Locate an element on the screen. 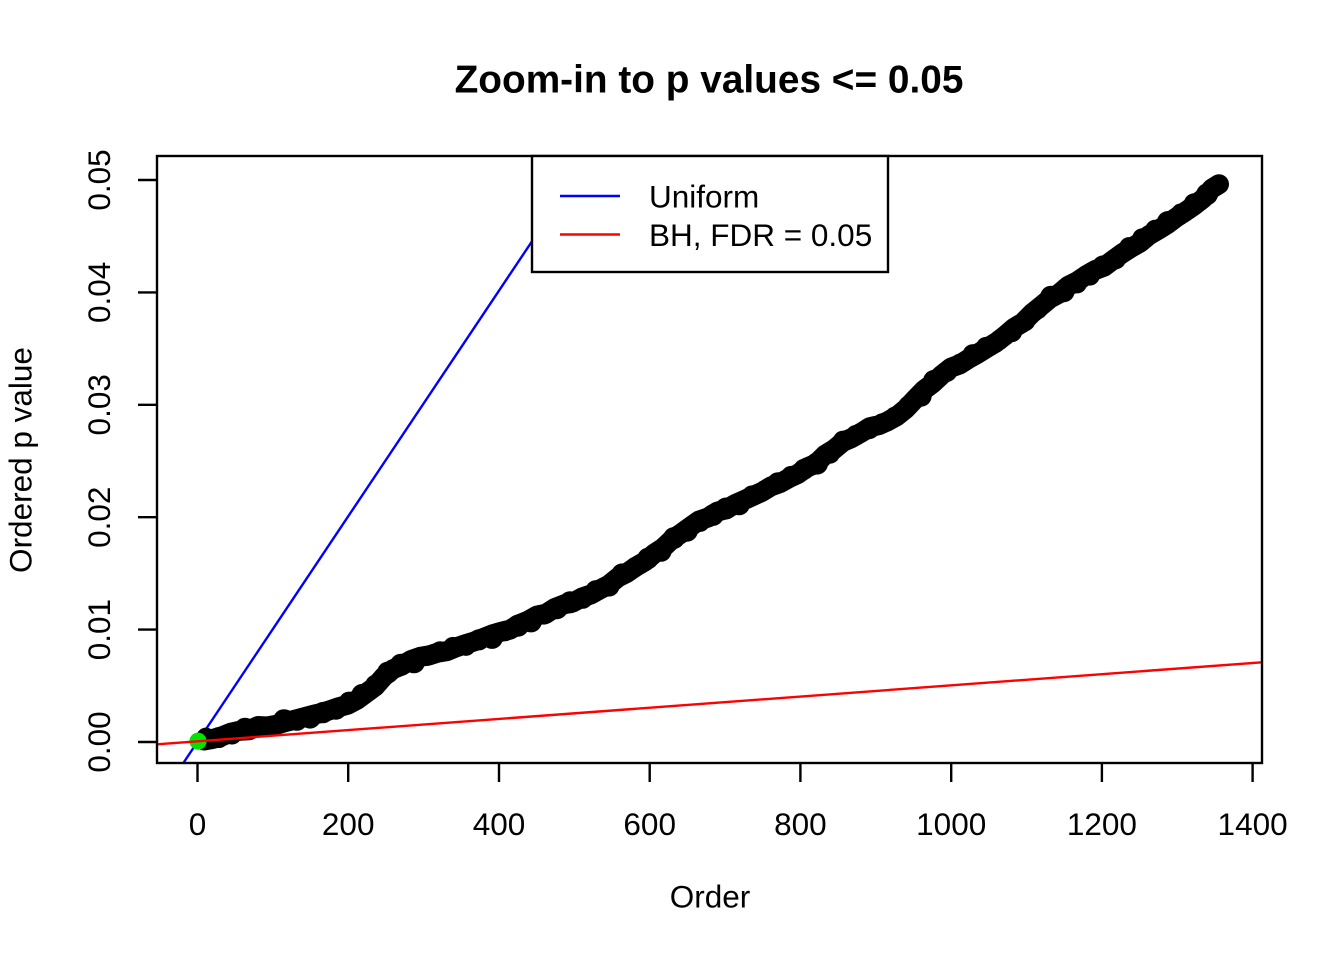 Image resolution: width=1344 pixels, height=960 pixels. svg-text: 1000 is located at coordinates (951, 824).